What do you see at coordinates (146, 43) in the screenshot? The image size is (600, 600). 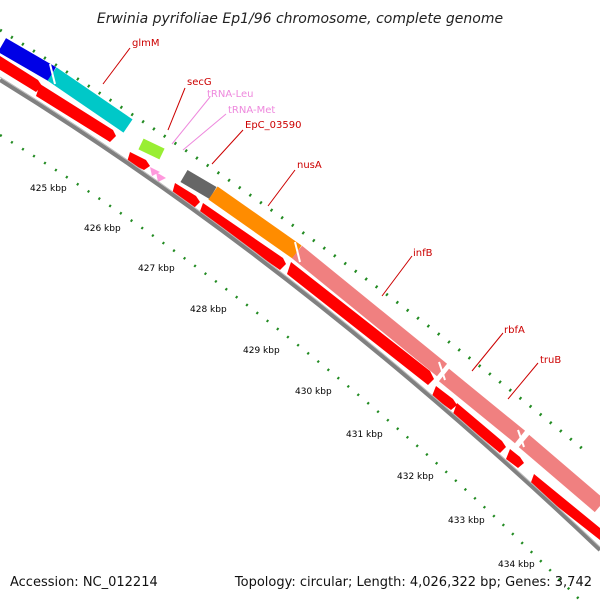 I see `gene-label-glmM: glmM` at bounding box center [146, 43].